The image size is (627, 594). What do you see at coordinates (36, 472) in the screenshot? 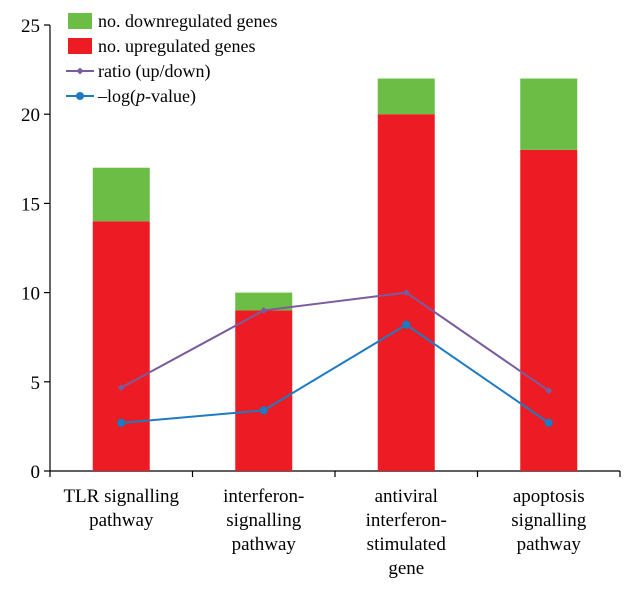
I see `y-tick-label: 0` at bounding box center [36, 472].